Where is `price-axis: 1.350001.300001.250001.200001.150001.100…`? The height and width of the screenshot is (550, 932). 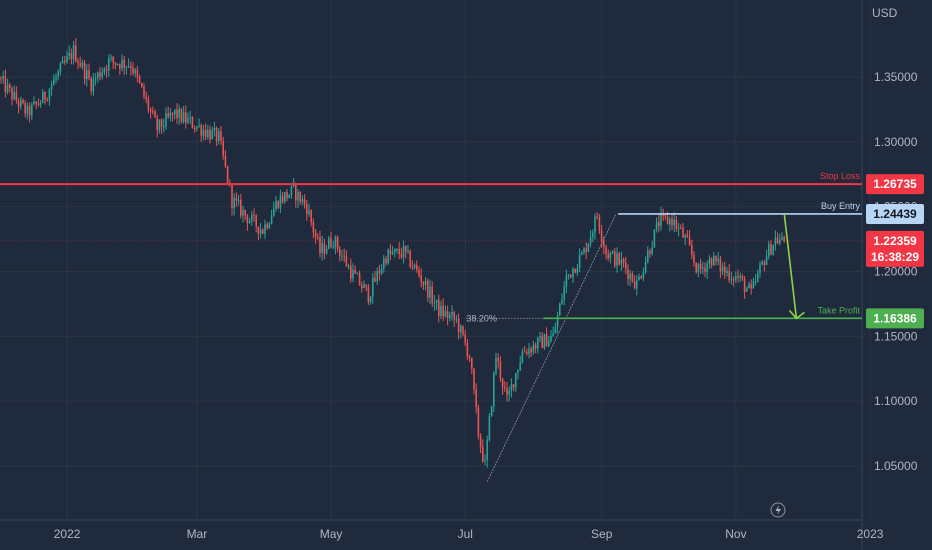
price-axis: 1.350001.300001.250001.200001.150001.100… is located at coordinates (895, 271).